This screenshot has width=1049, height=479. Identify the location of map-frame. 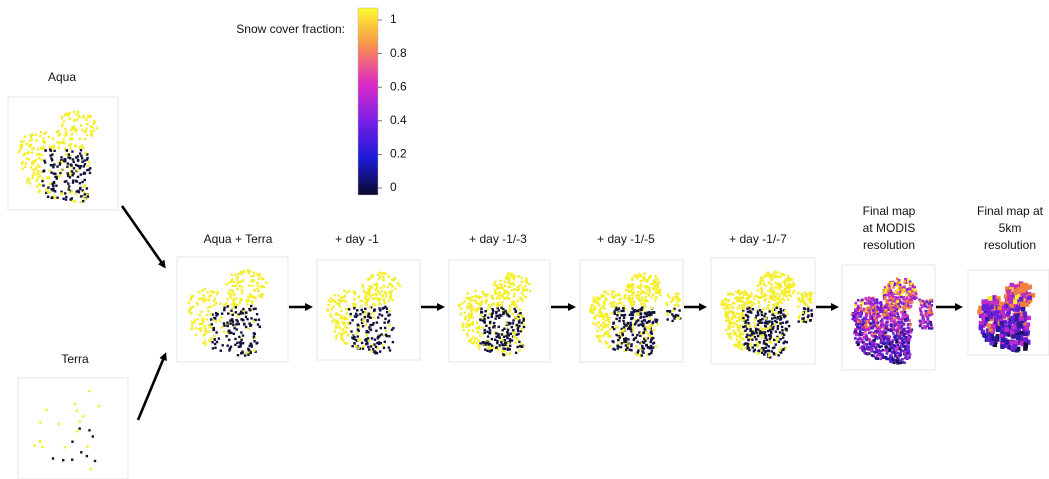
(73, 428).